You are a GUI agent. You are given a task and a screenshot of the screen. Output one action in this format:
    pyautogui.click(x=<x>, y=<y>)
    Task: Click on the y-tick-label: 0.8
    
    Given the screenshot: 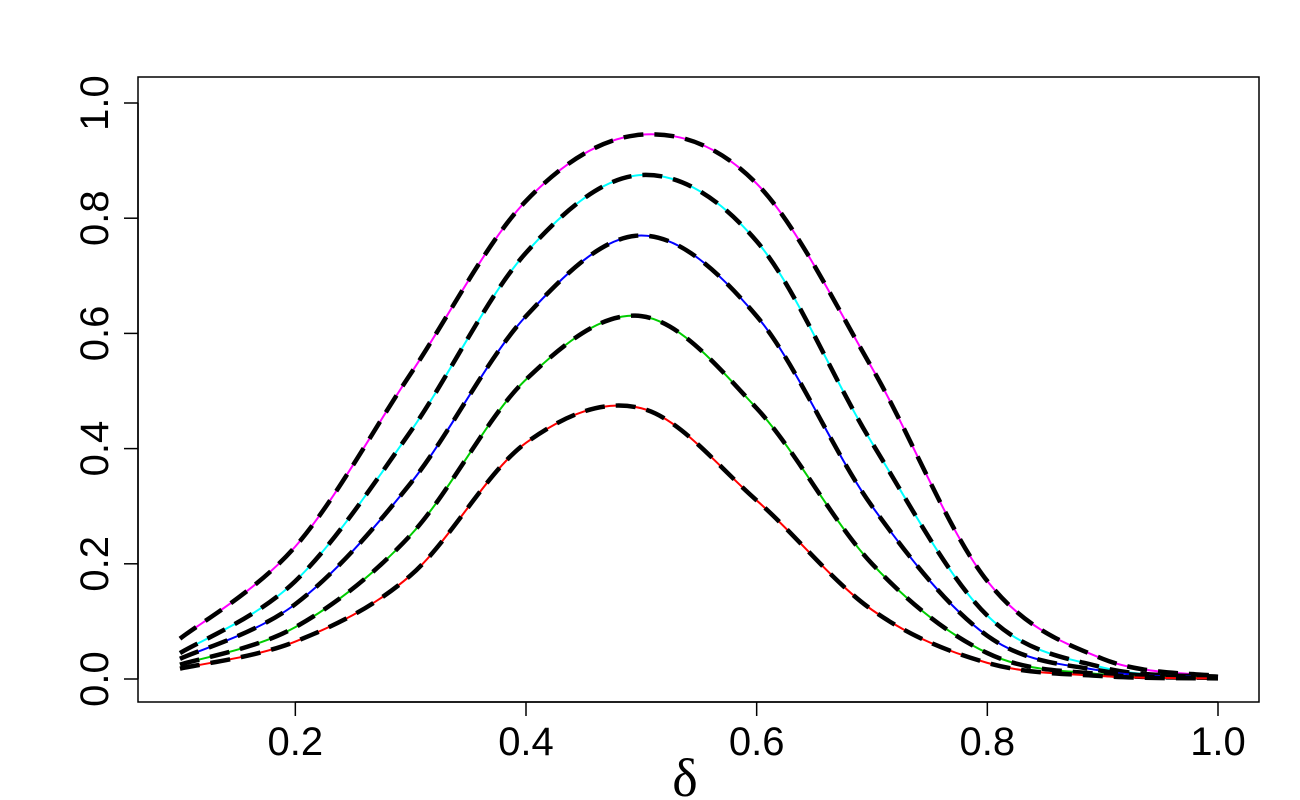 What is the action you would take?
    pyautogui.click(x=95, y=218)
    